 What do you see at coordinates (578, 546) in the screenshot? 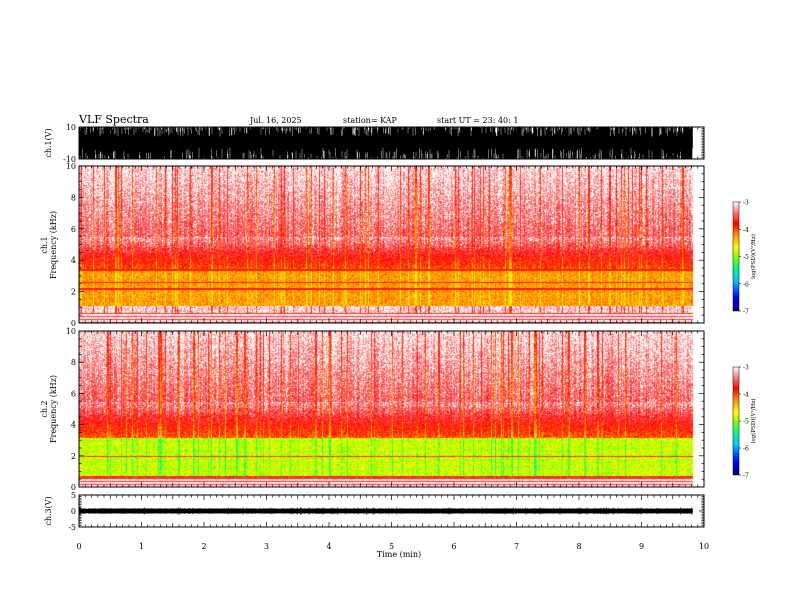
I see `x-tick-label: 8` at bounding box center [578, 546].